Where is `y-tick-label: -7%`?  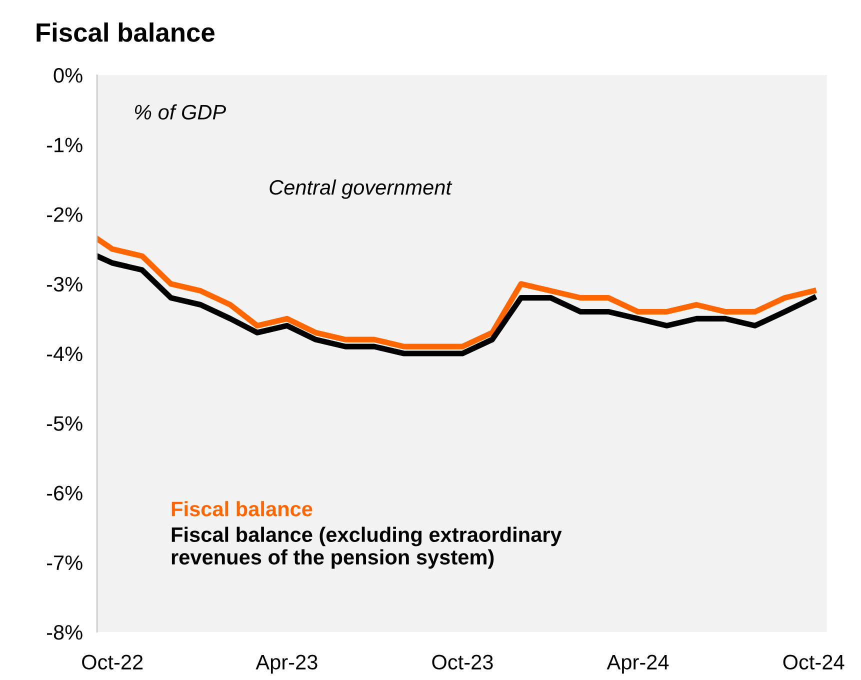 y-tick-label: -7% is located at coordinates (64, 562).